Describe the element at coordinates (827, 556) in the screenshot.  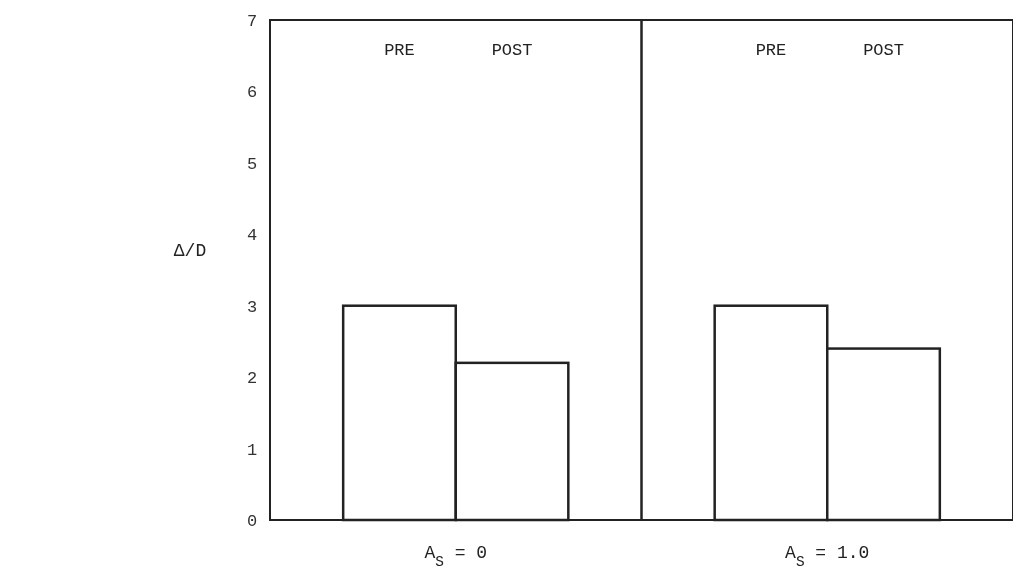
I see `x-axis-title: A$_{S}$ = 1.0` at that location.